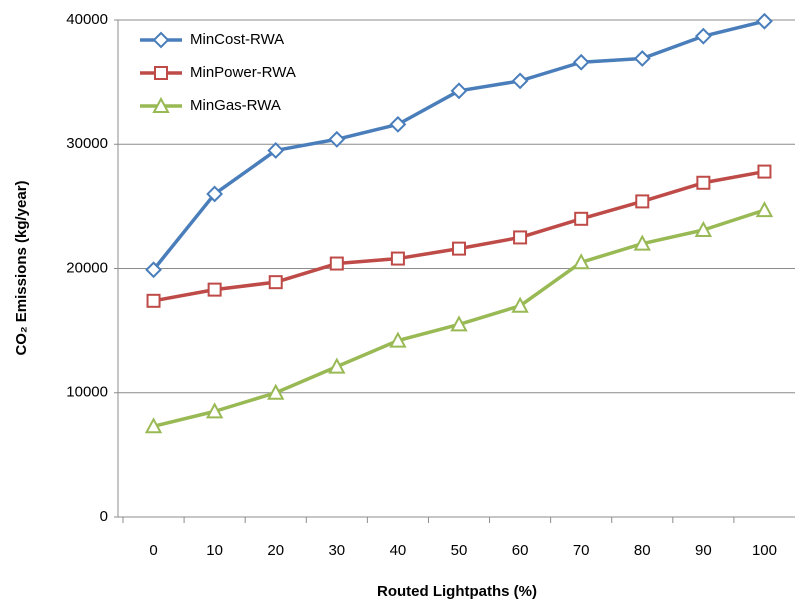 The width and height of the screenshot is (795, 605). Describe the element at coordinates (87, 267) in the screenshot. I see `y-tick-label: 20000` at that location.